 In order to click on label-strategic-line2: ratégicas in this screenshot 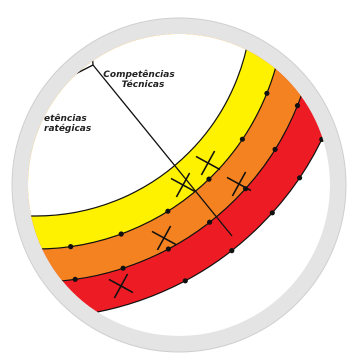, I will do `click(68, 128)`.